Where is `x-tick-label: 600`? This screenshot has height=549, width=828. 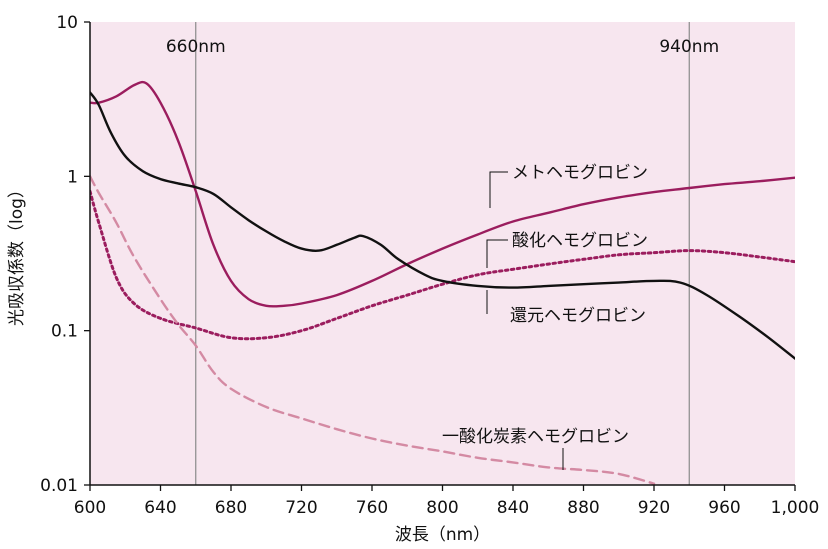 x-tick-label: 600 is located at coordinates (90, 508).